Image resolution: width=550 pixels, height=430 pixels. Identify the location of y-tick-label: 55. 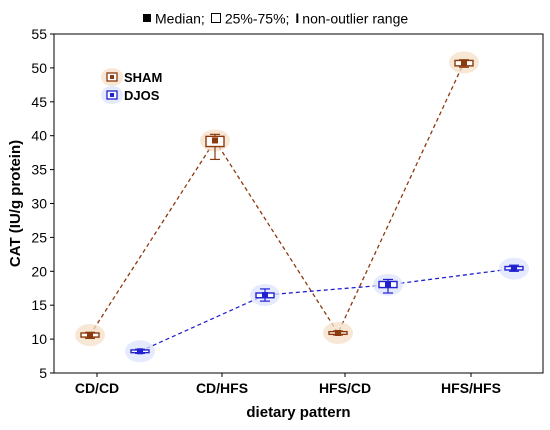
(39, 34).